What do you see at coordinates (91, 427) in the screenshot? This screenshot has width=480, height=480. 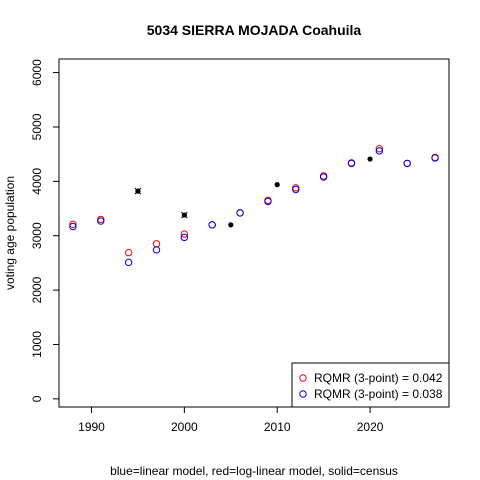 I see `x-tick-label: 1990` at bounding box center [91, 427].